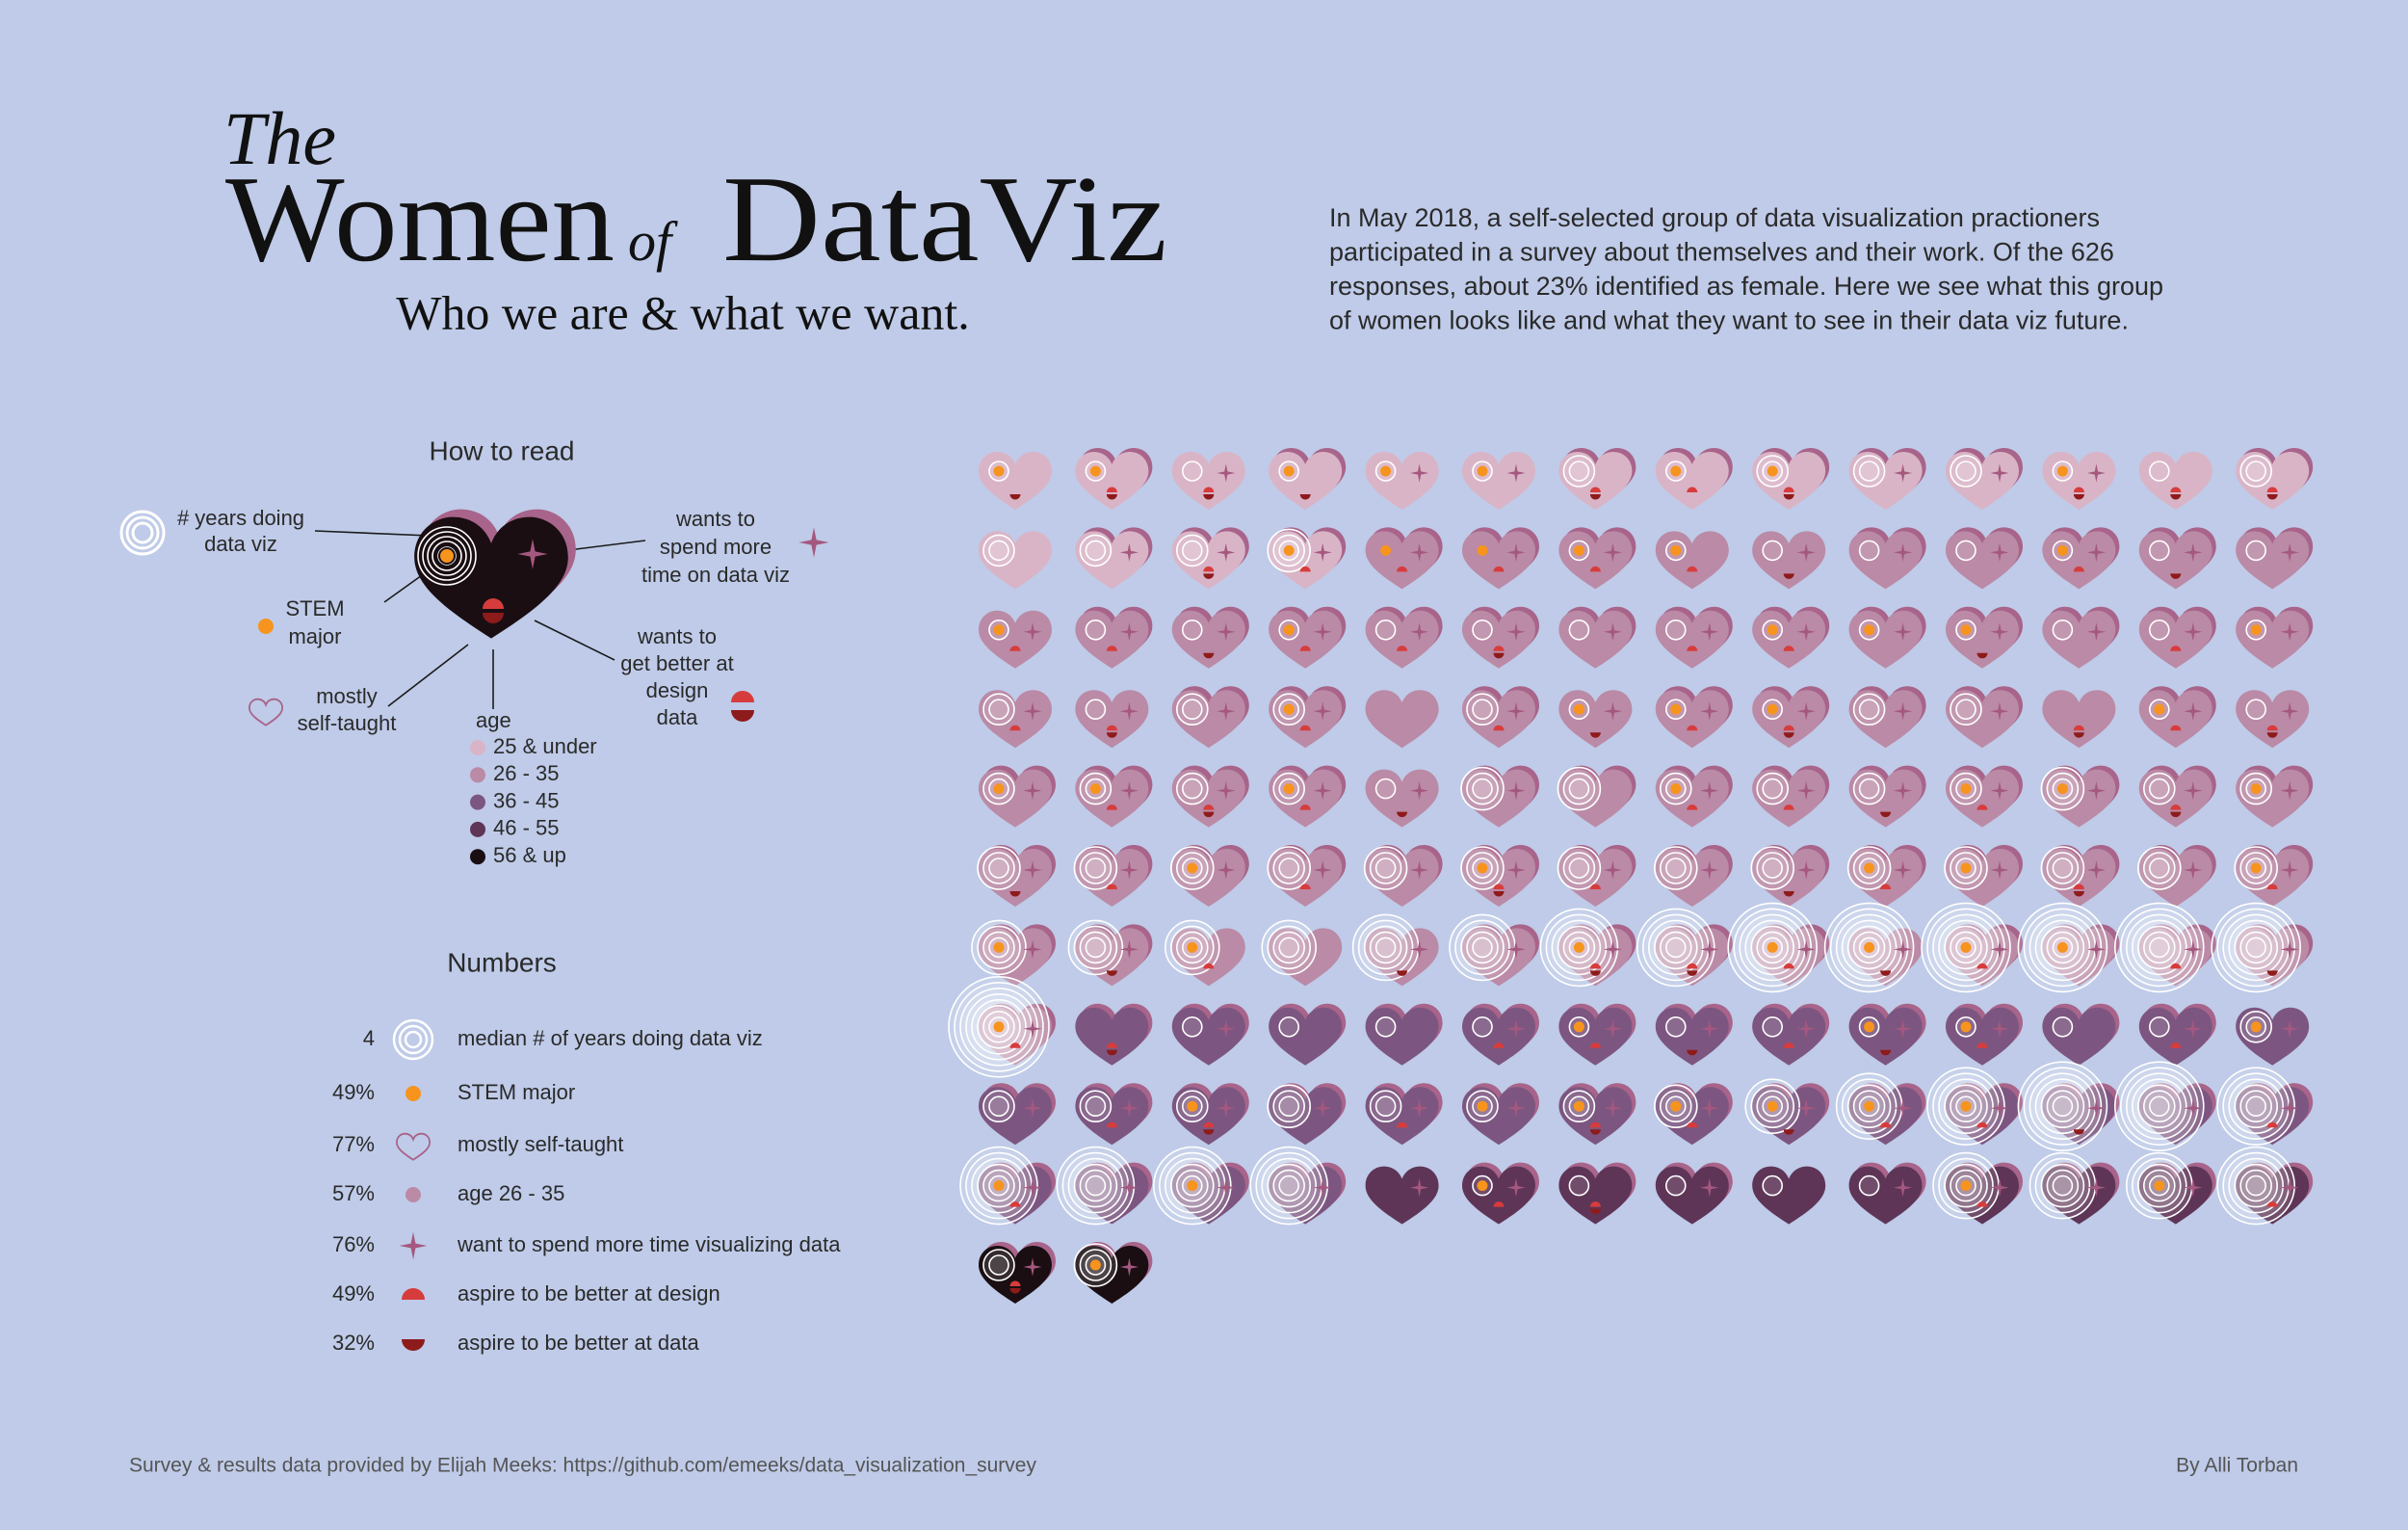  What do you see at coordinates (447, 556) in the screenshot?
I see `example-ring` at bounding box center [447, 556].